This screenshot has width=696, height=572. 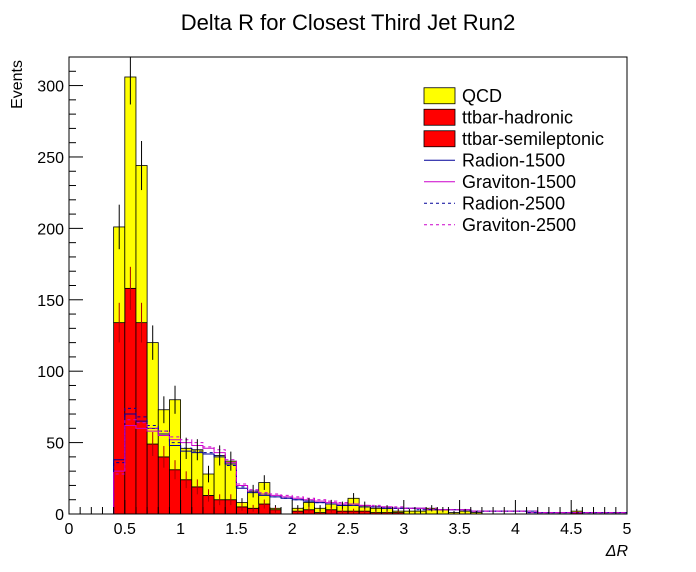 I want to click on x-tick-label: 2.5, so click(x=348, y=529).